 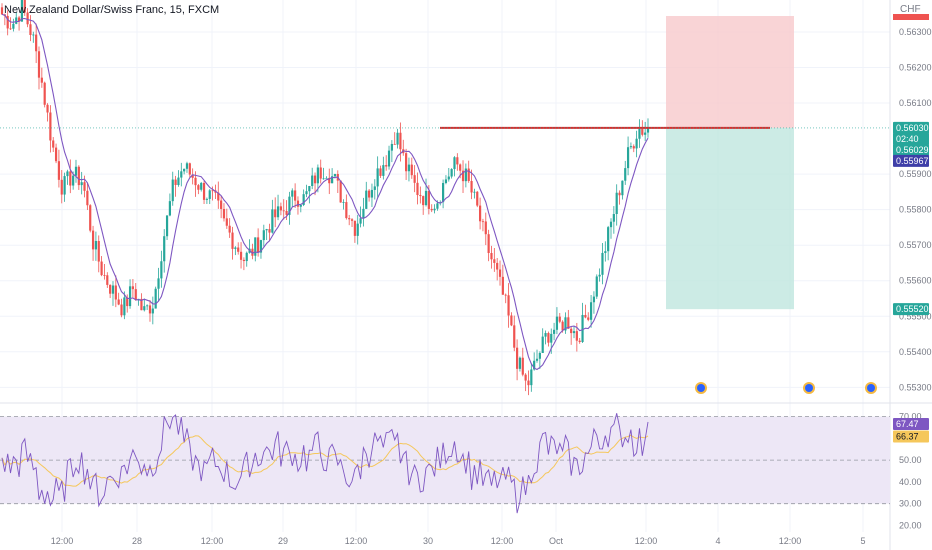 What do you see at coordinates (915, 316) in the screenshot?
I see `price-tick-label: 0.55500` at bounding box center [915, 316].